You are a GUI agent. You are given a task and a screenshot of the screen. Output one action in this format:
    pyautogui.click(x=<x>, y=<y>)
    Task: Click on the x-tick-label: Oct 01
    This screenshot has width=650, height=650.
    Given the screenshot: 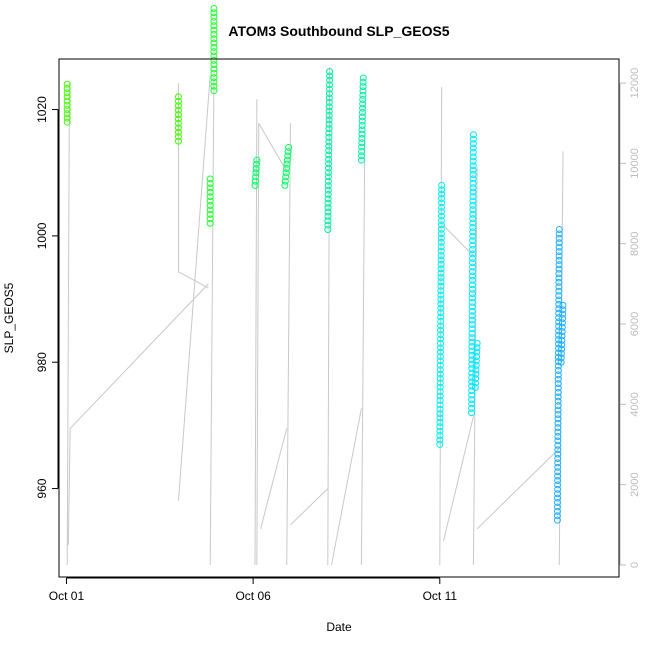 What is the action you would take?
    pyautogui.click(x=67, y=596)
    